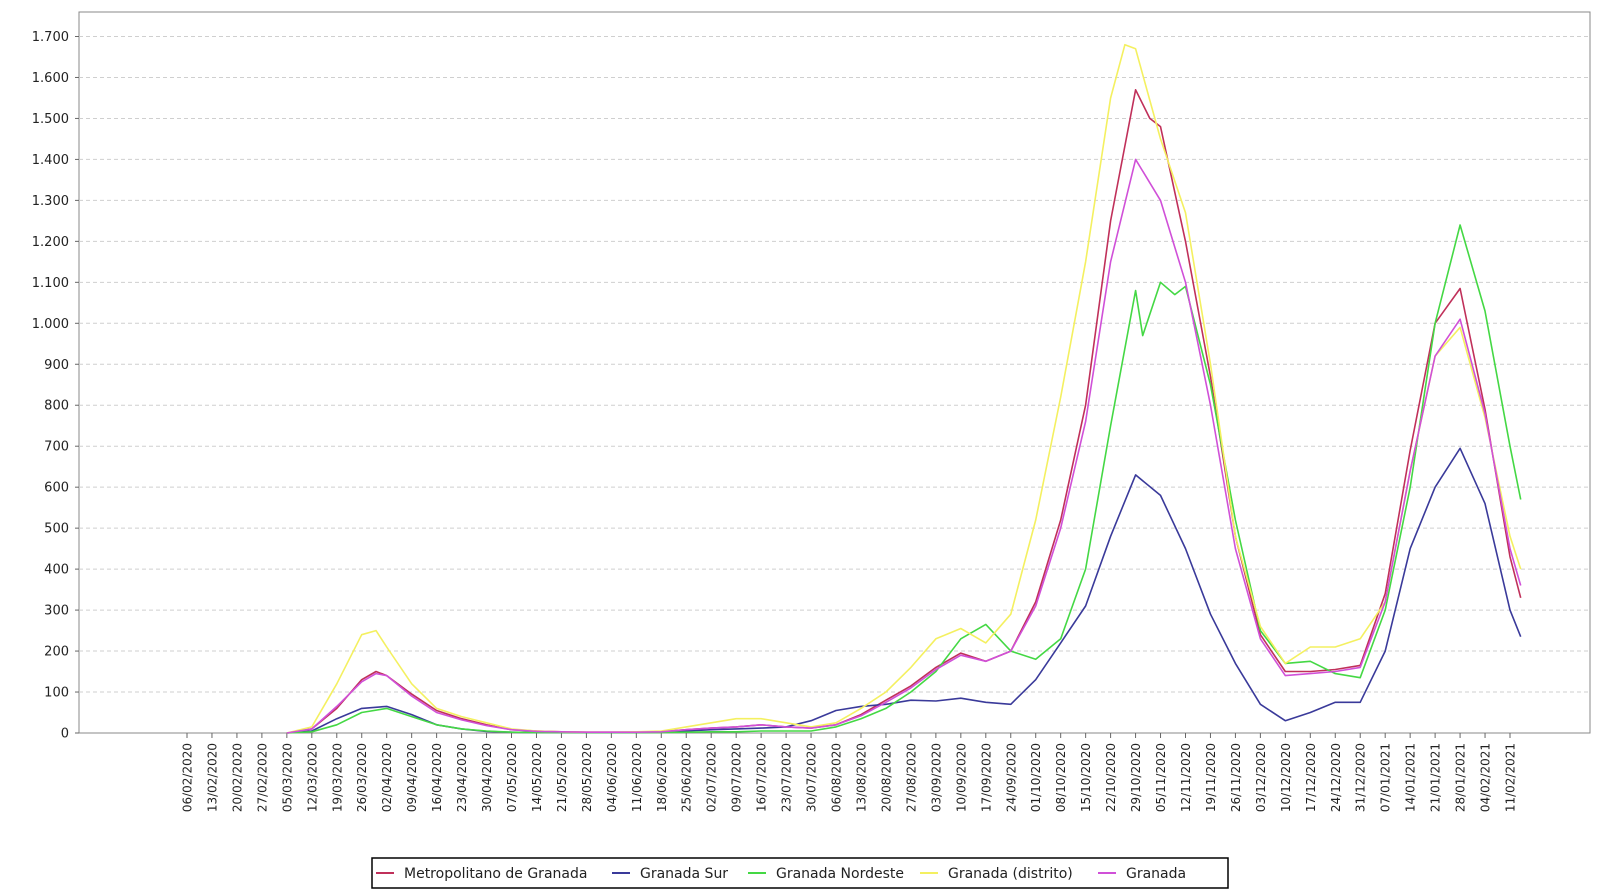 The image size is (1600, 894). Describe the element at coordinates (50, 201) in the screenshot. I see `y-tick-label: 1.300` at that location.